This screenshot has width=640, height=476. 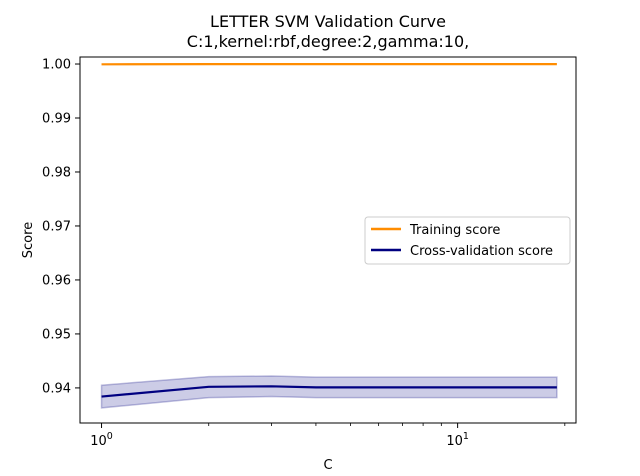 I want to click on y-axis-ticks: 0.94 0.95 0.96 0.97 0.98 0.99 1.00, so click(x=61, y=227).